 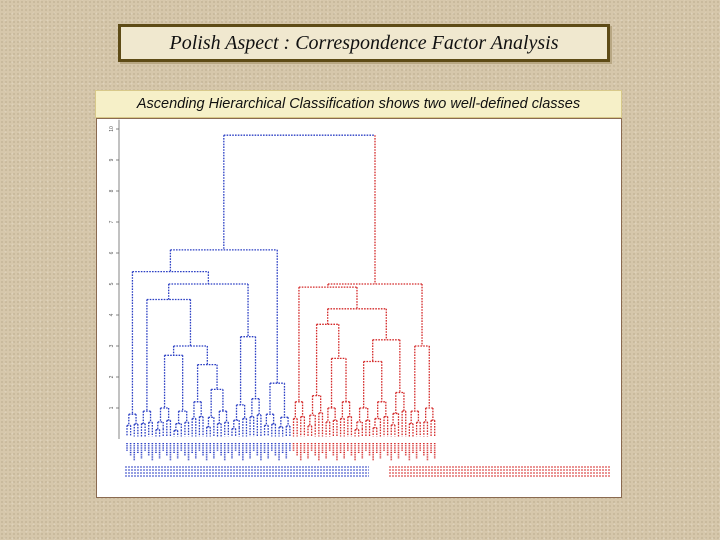 I want to click on y-tick-label: 8, so click(x=112, y=190).